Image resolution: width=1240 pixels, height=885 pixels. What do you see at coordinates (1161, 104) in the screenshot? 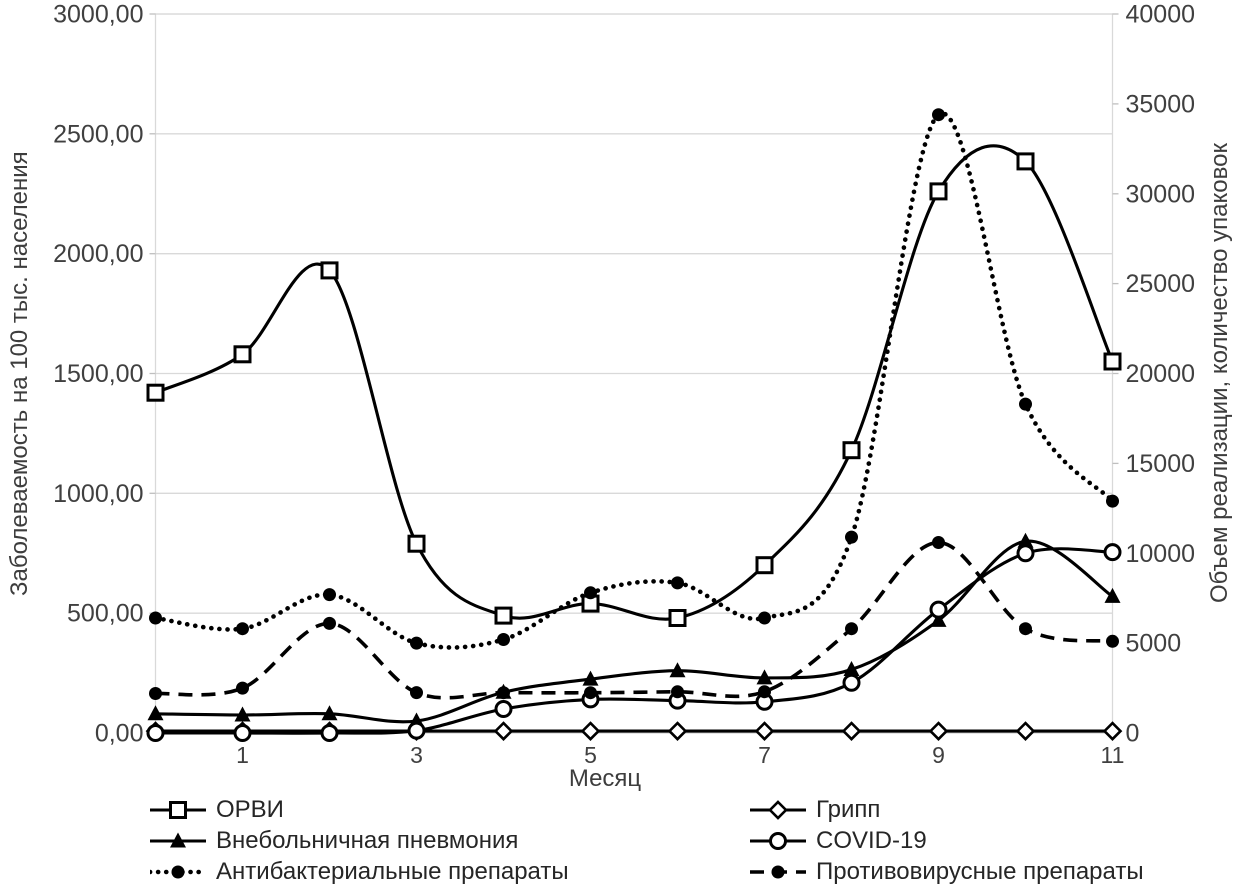
I see `right-tick-label: 35000` at bounding box center [1161, 104].